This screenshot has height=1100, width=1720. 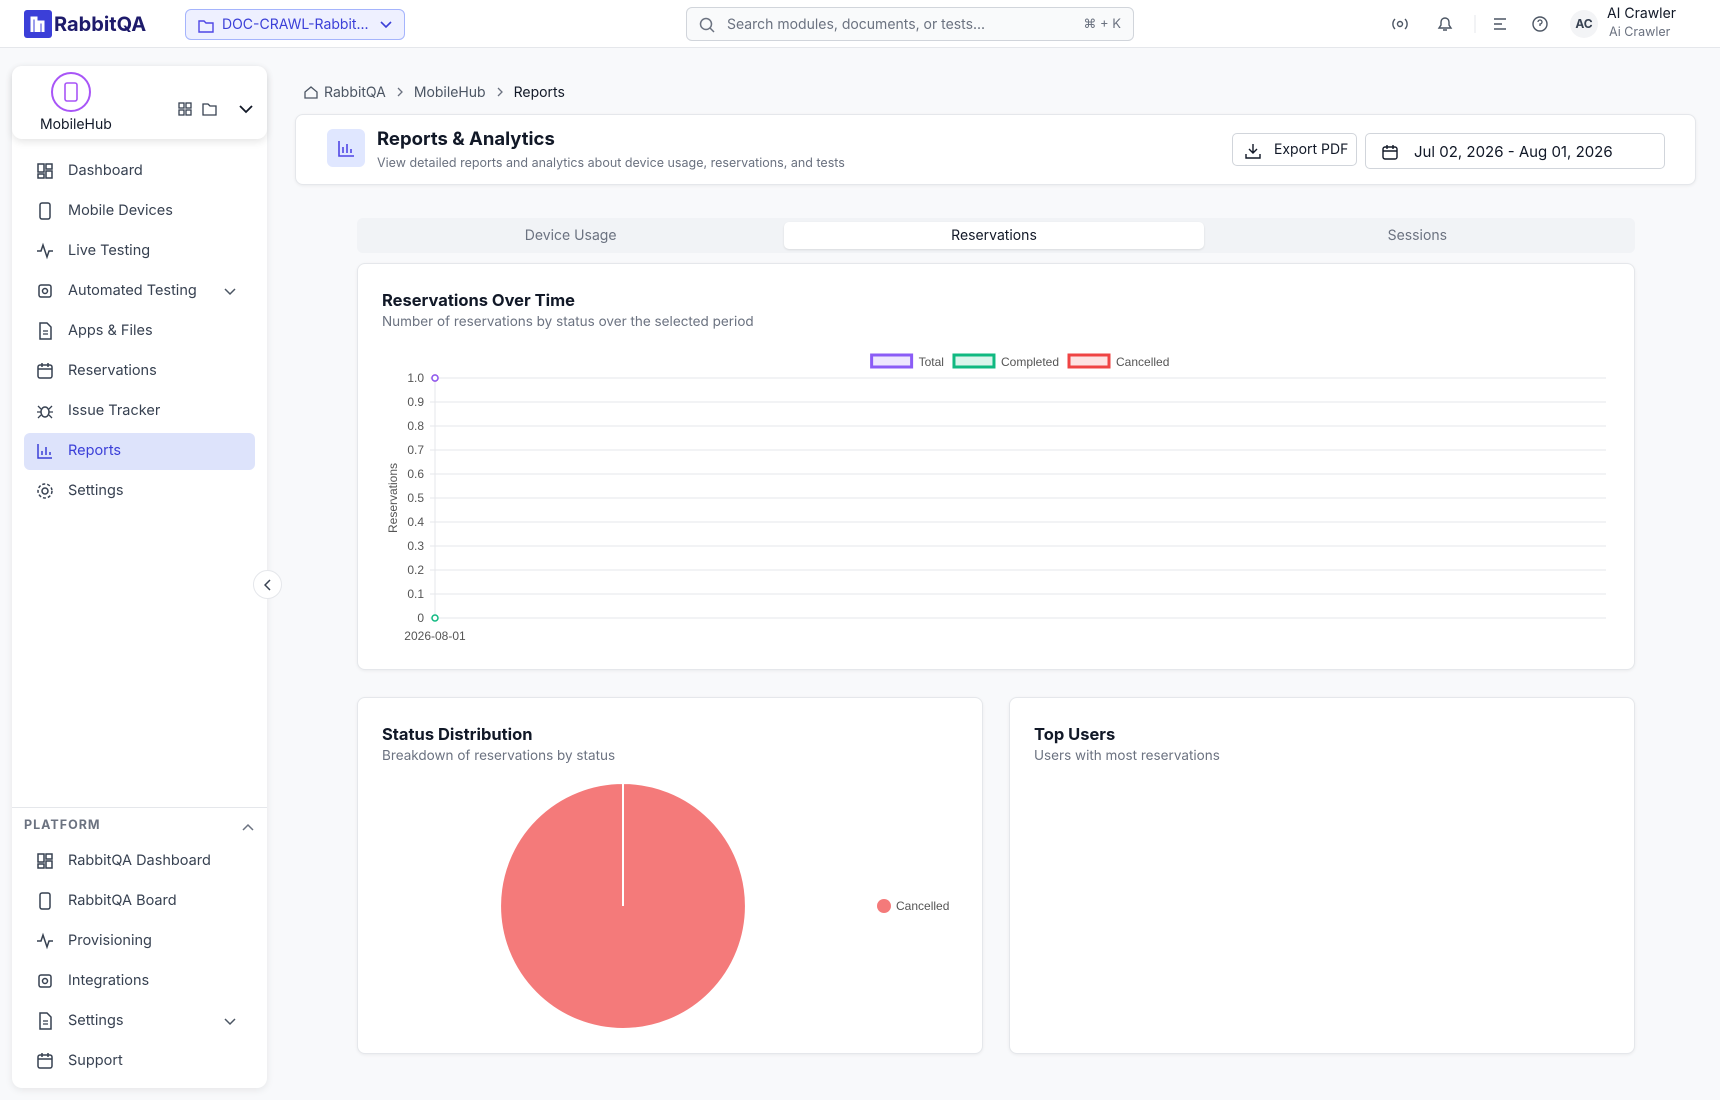 What do you see at coordinates (415, 498) in the screenshot?
I see `y-tick-label: 0.5` at bounding box center [415, 498].